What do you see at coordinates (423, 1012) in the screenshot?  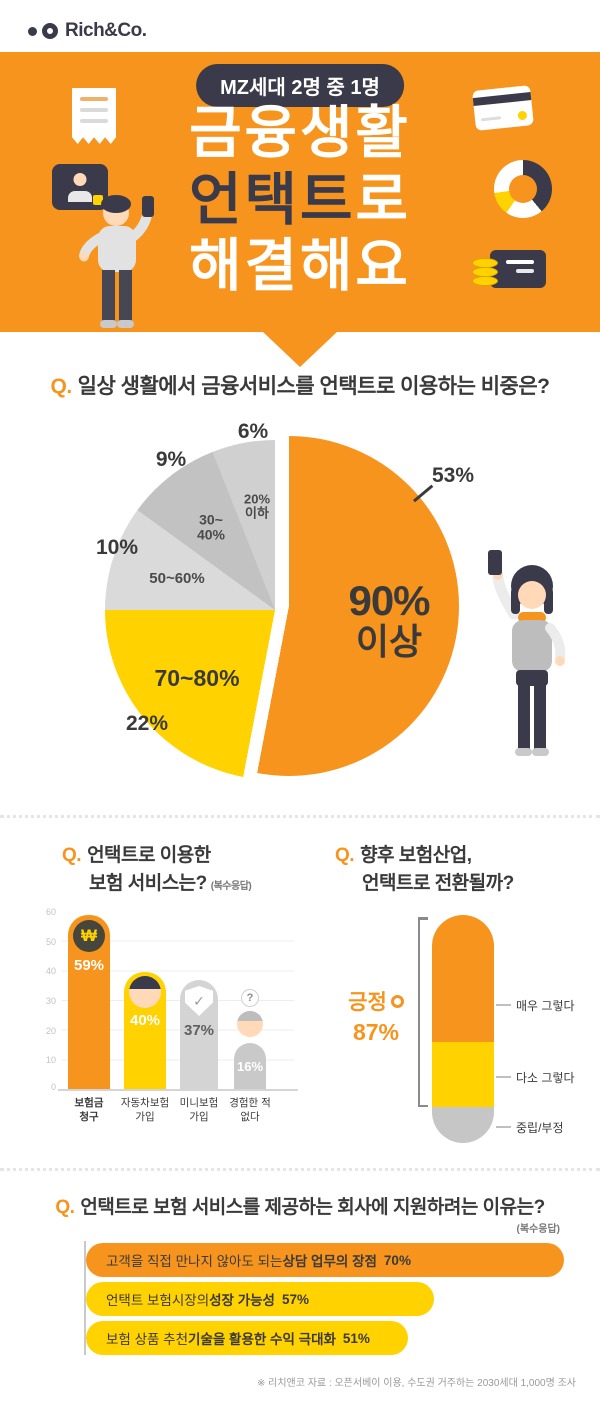 I see `positive-bracket` at bounding box center [423, 1012].